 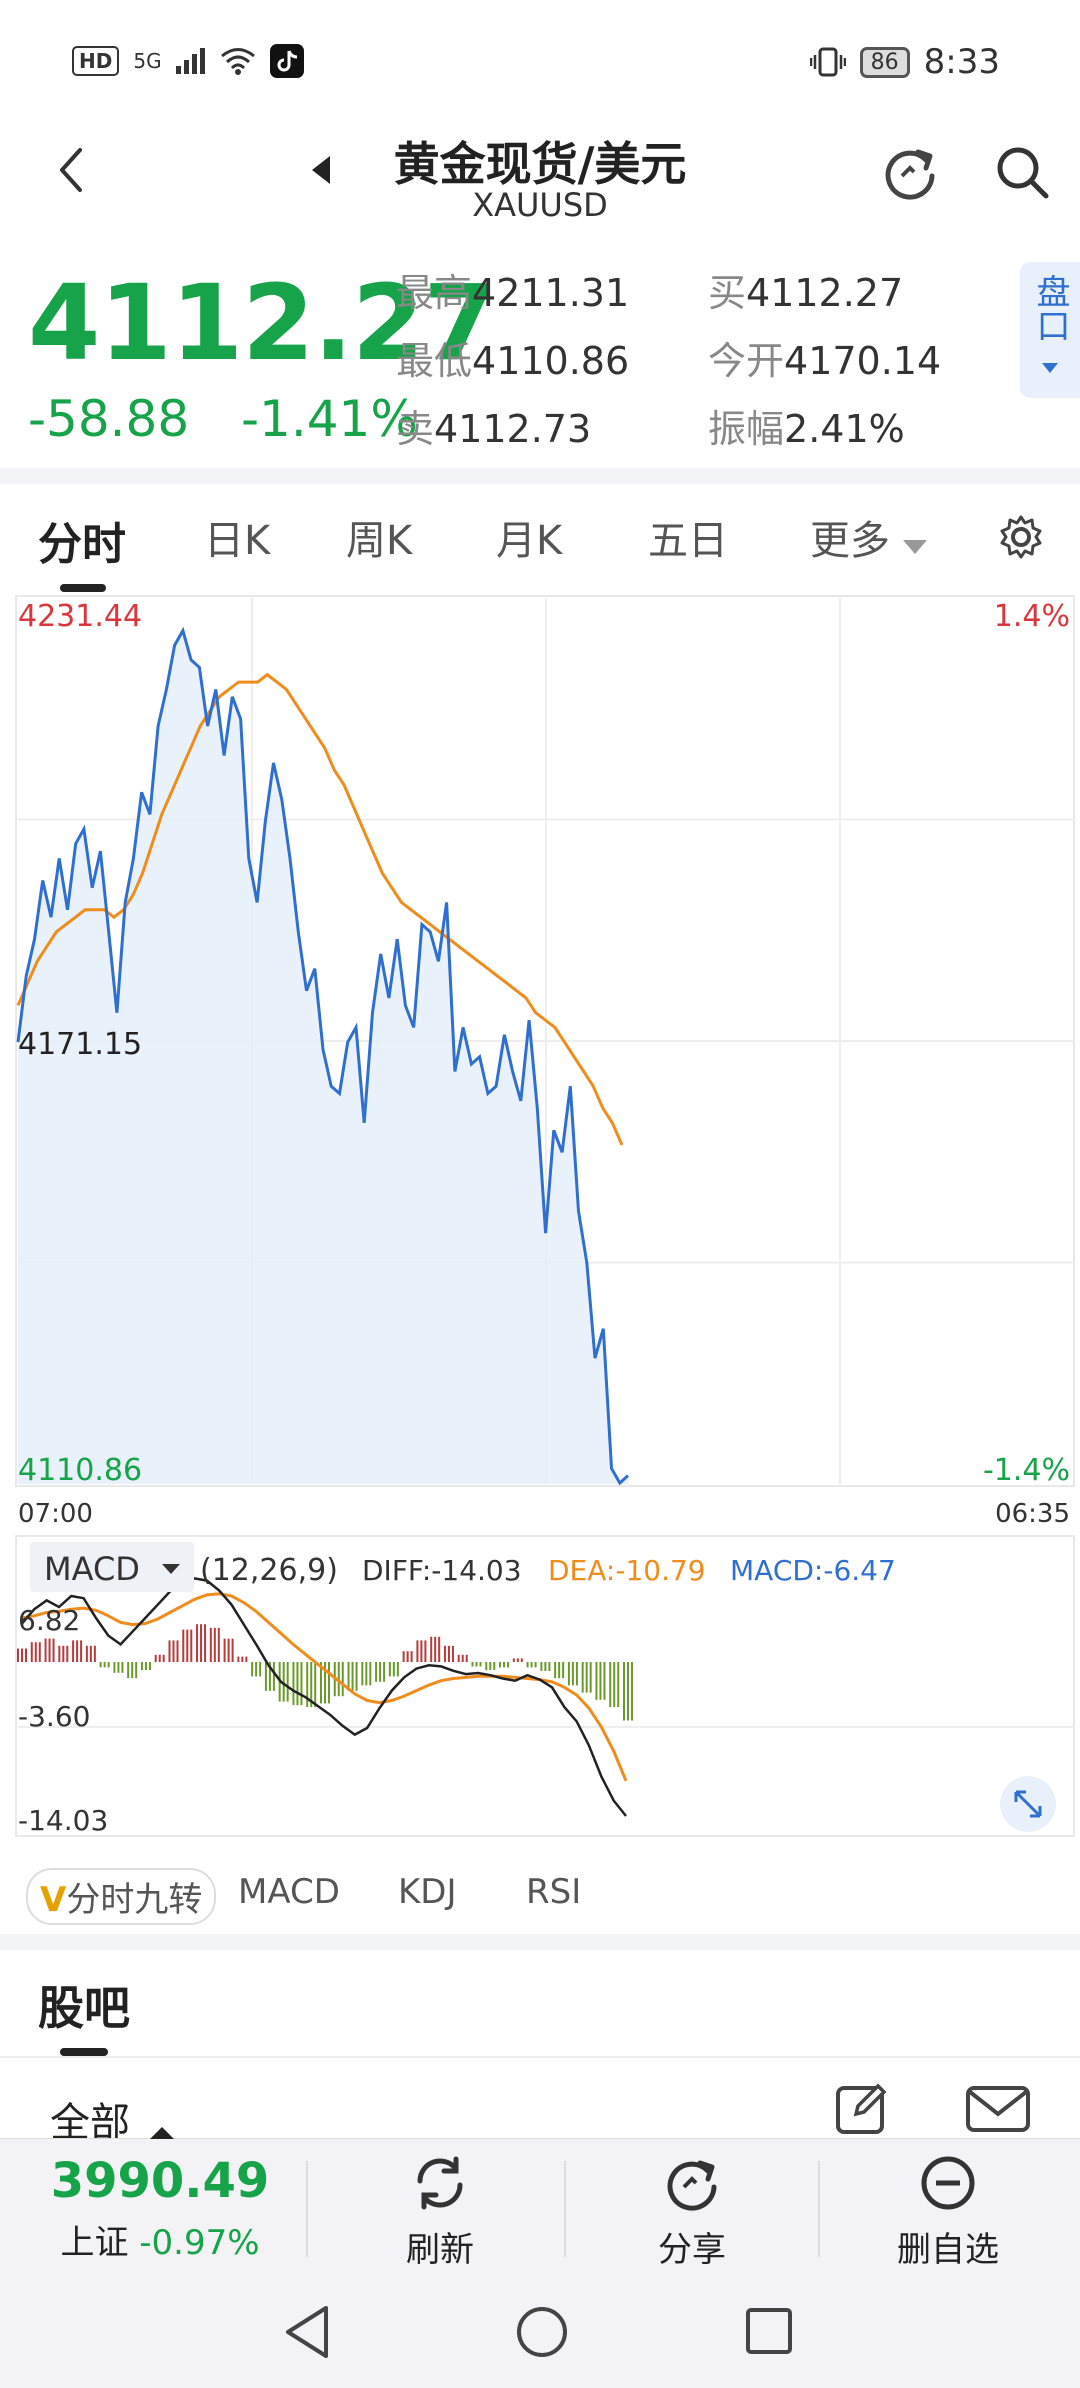 I want to click on signal-icon, so click(x=190, y=61).